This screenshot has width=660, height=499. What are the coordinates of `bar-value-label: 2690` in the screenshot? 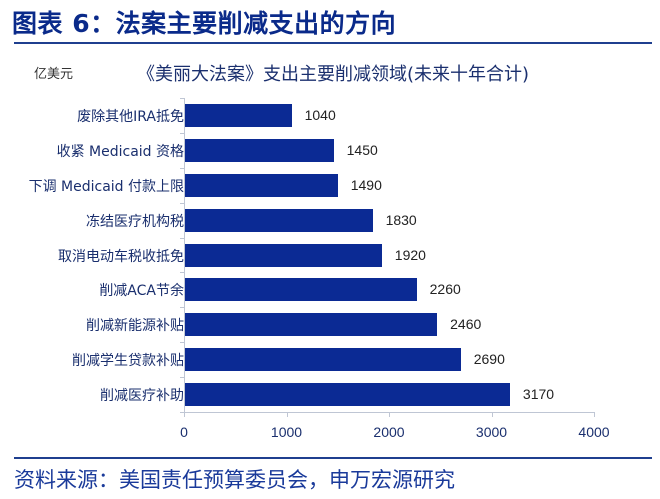 It's located at (489, 359).